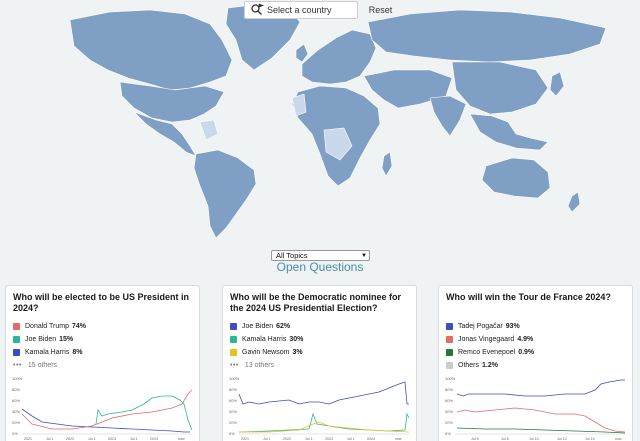  I want to click on y-tick-label: 0%, so click(15, 433).